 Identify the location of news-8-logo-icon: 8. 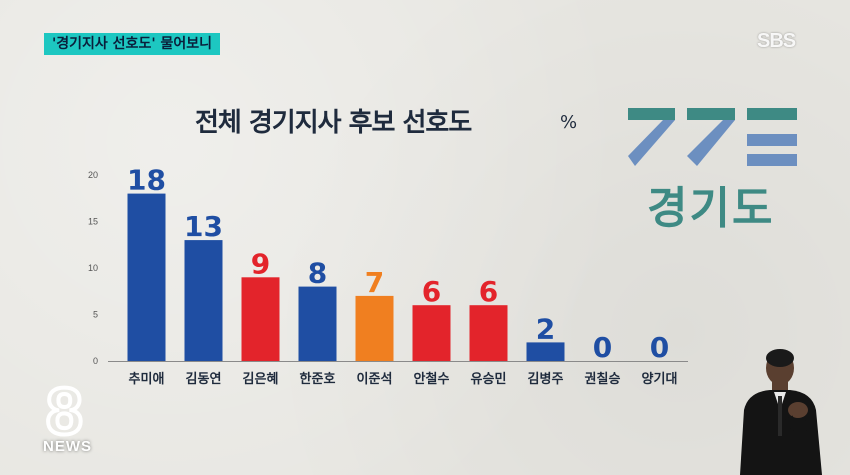
(64, 411).